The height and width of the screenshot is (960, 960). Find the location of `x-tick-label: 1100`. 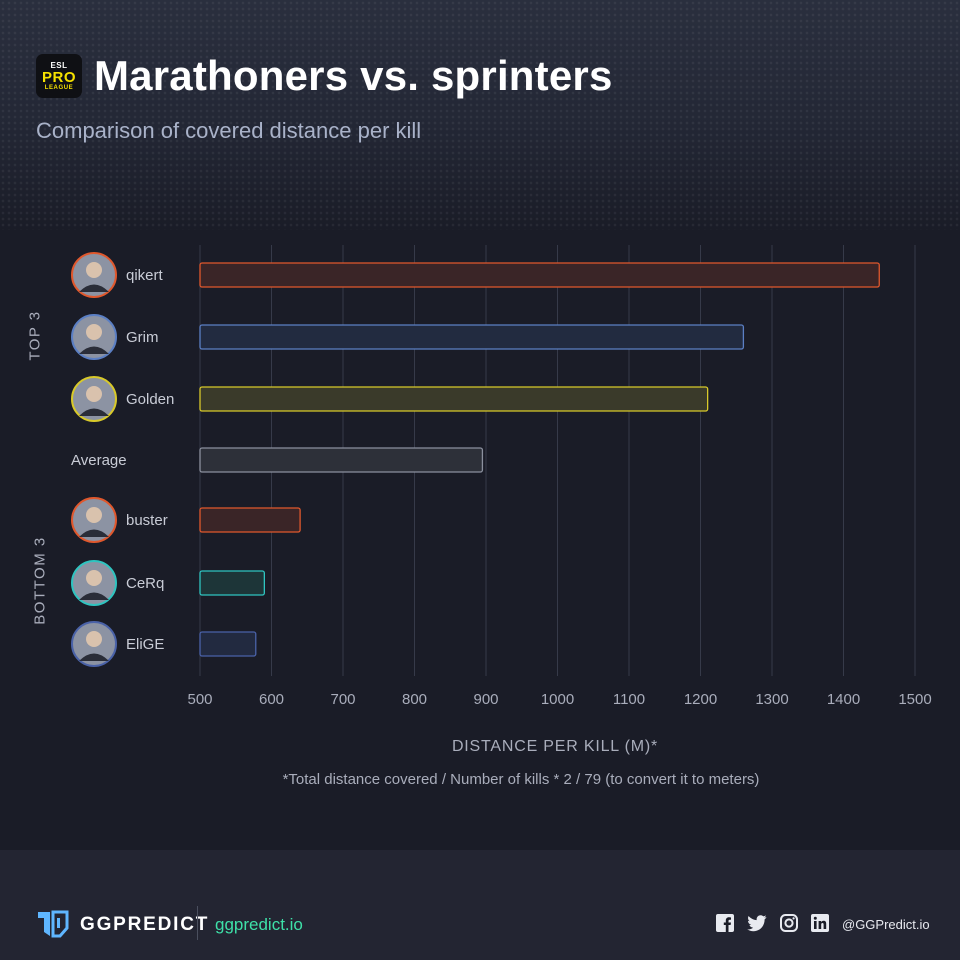

x-tick-label: 1100 is located at coordinates (629, 699).